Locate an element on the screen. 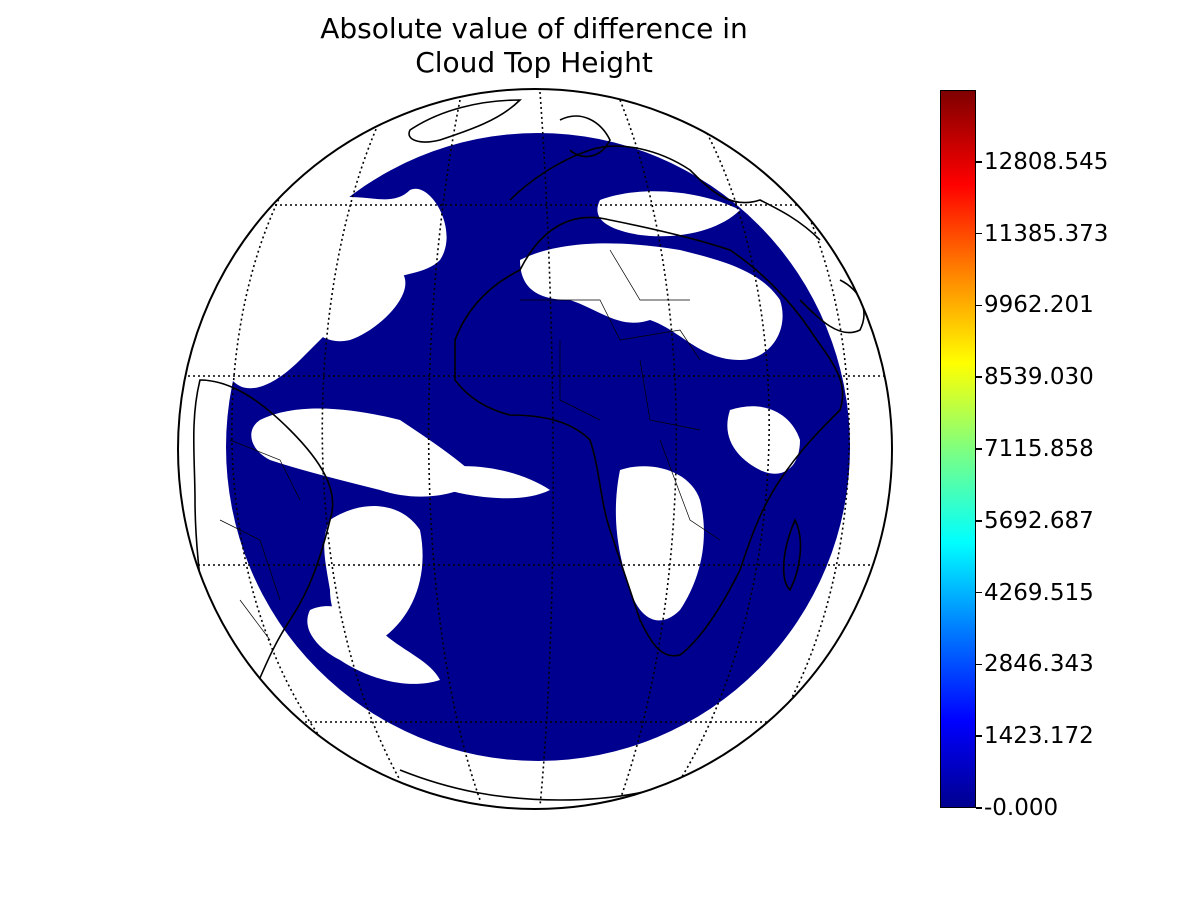 The width and height of the screenshot is (1200, 900). colorbar-tick-label: 7115.858 is located at coordinates (1039, 449).